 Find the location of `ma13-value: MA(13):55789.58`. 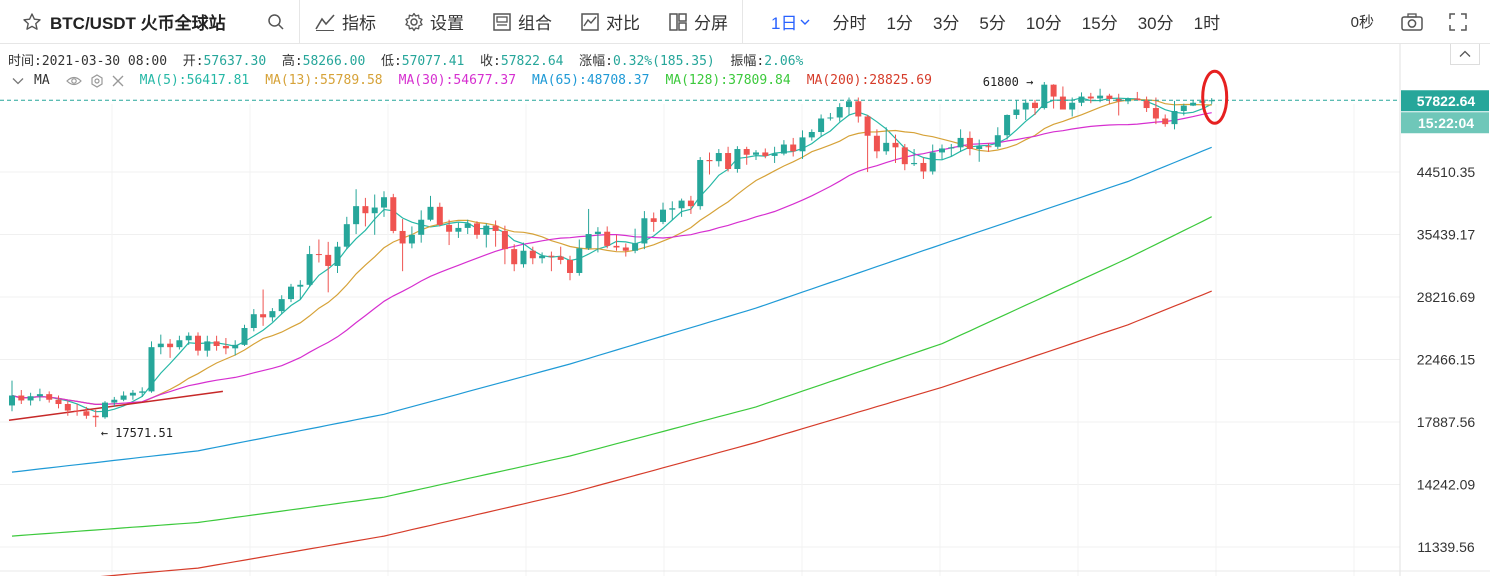

ma13-value: MA(13):55789.58 is located at coordinates (324, 80).